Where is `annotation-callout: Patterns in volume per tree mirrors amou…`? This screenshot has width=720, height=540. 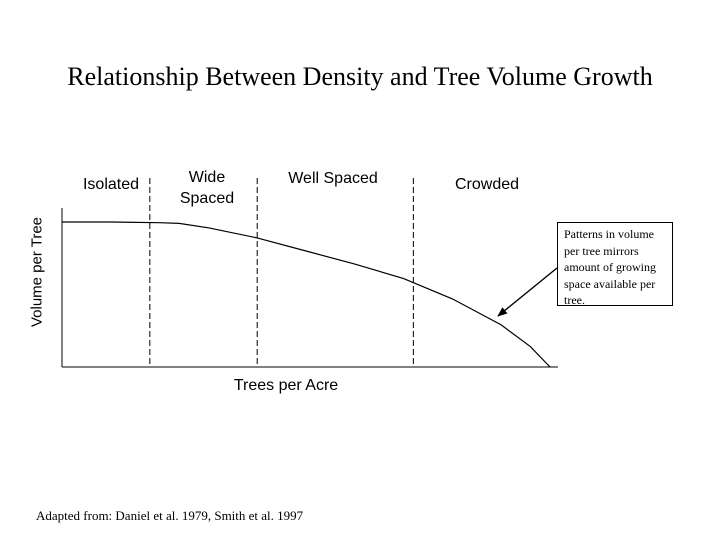 annotation-callout: Patterns in volume per tree mirrors amou… is located at coordinates (615, 264).